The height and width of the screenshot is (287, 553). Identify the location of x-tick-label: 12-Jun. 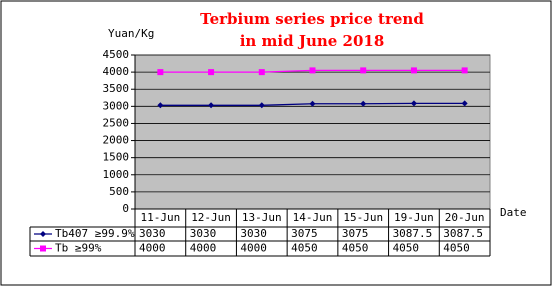
(211, 217).